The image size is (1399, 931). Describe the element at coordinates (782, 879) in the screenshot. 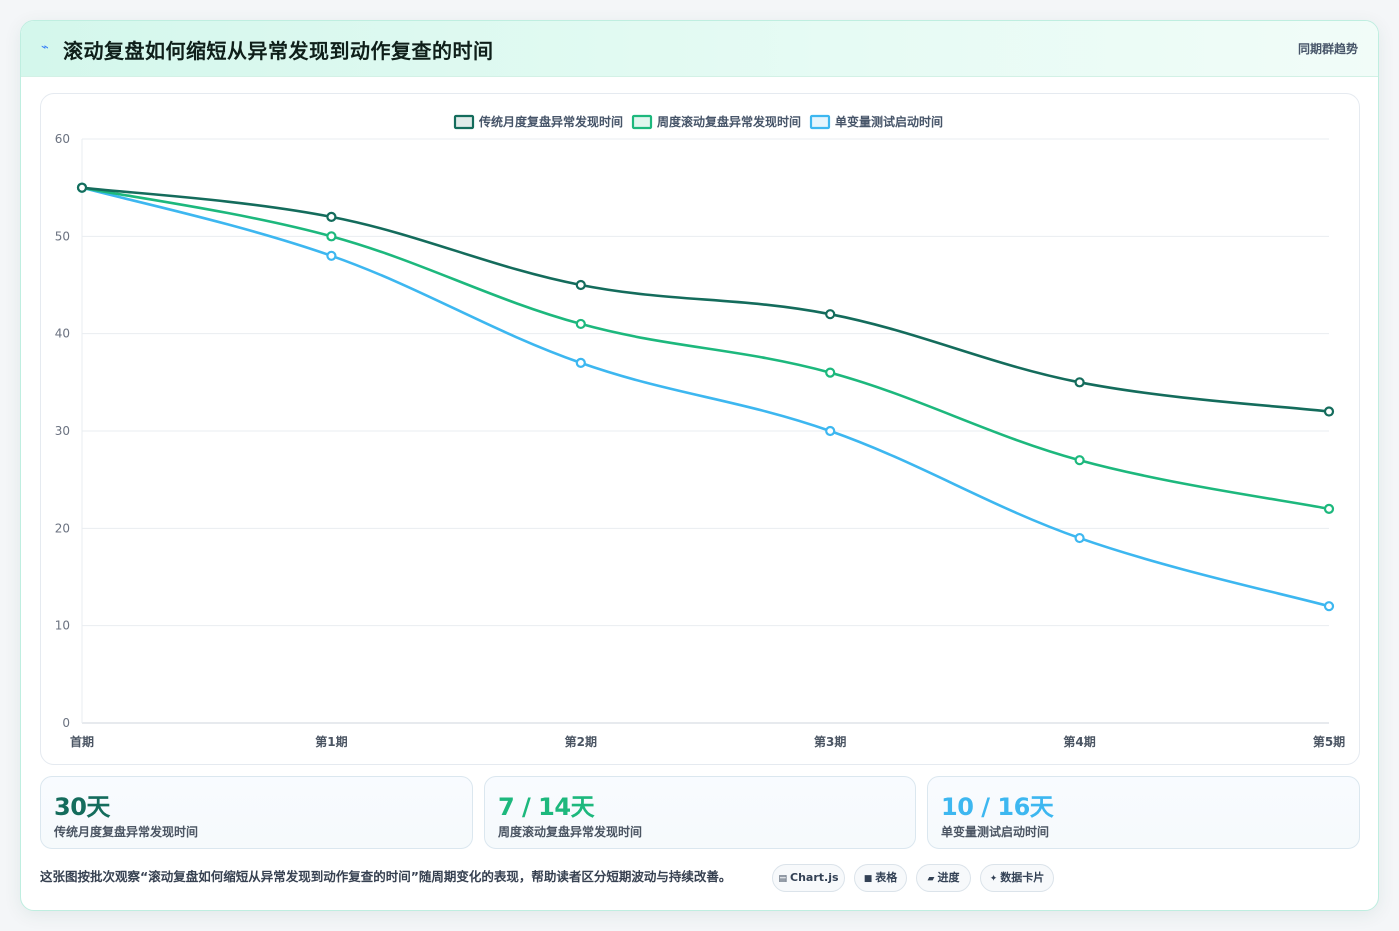

I see `chart-icon: ▤` at that location.